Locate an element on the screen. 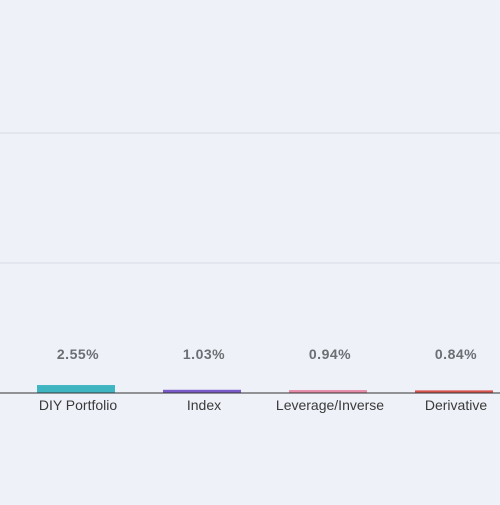 This screenshot has width=500, height=505. value-label: 2.55% is located at coordinates (78, 354).